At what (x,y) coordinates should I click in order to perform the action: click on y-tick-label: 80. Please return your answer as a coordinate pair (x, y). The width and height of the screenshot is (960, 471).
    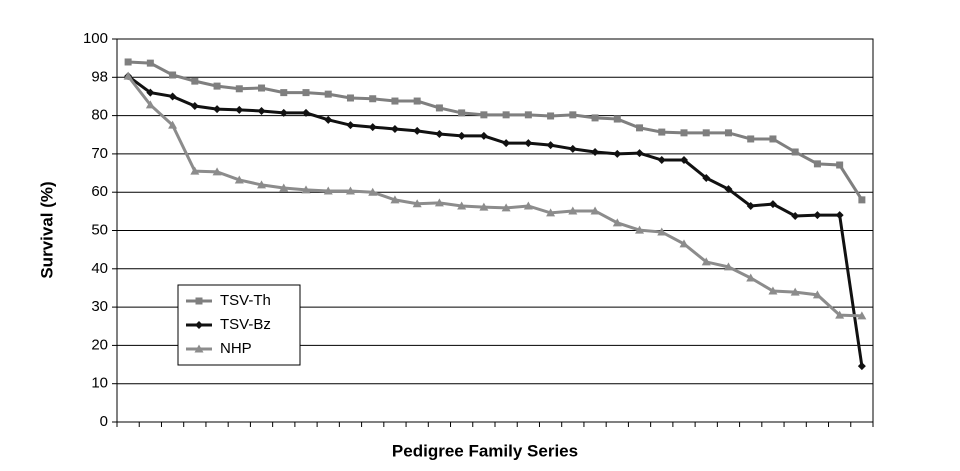
    Looking at the image, I should click on (99, 115).